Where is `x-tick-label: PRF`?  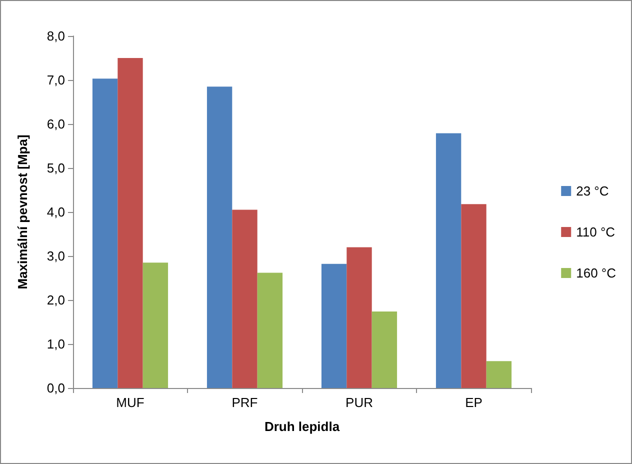 x-tick-label: PRF is located at coordinates (245, 402).